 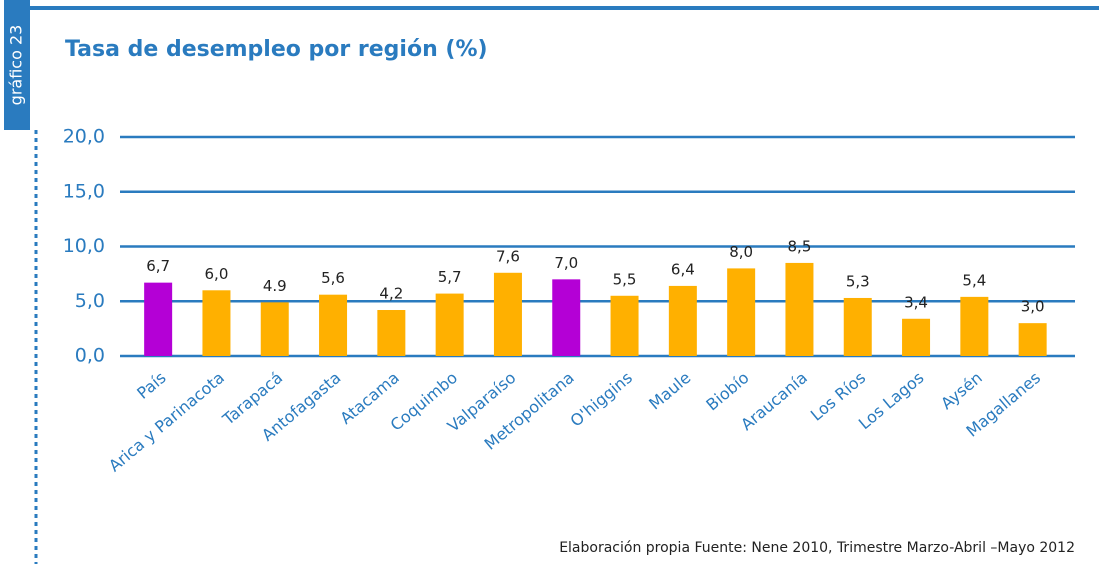 What do you see at coordinates (1033, 307) in the screenshot?
I see `value-label: 3,0` at bounding box center [1033, 307].